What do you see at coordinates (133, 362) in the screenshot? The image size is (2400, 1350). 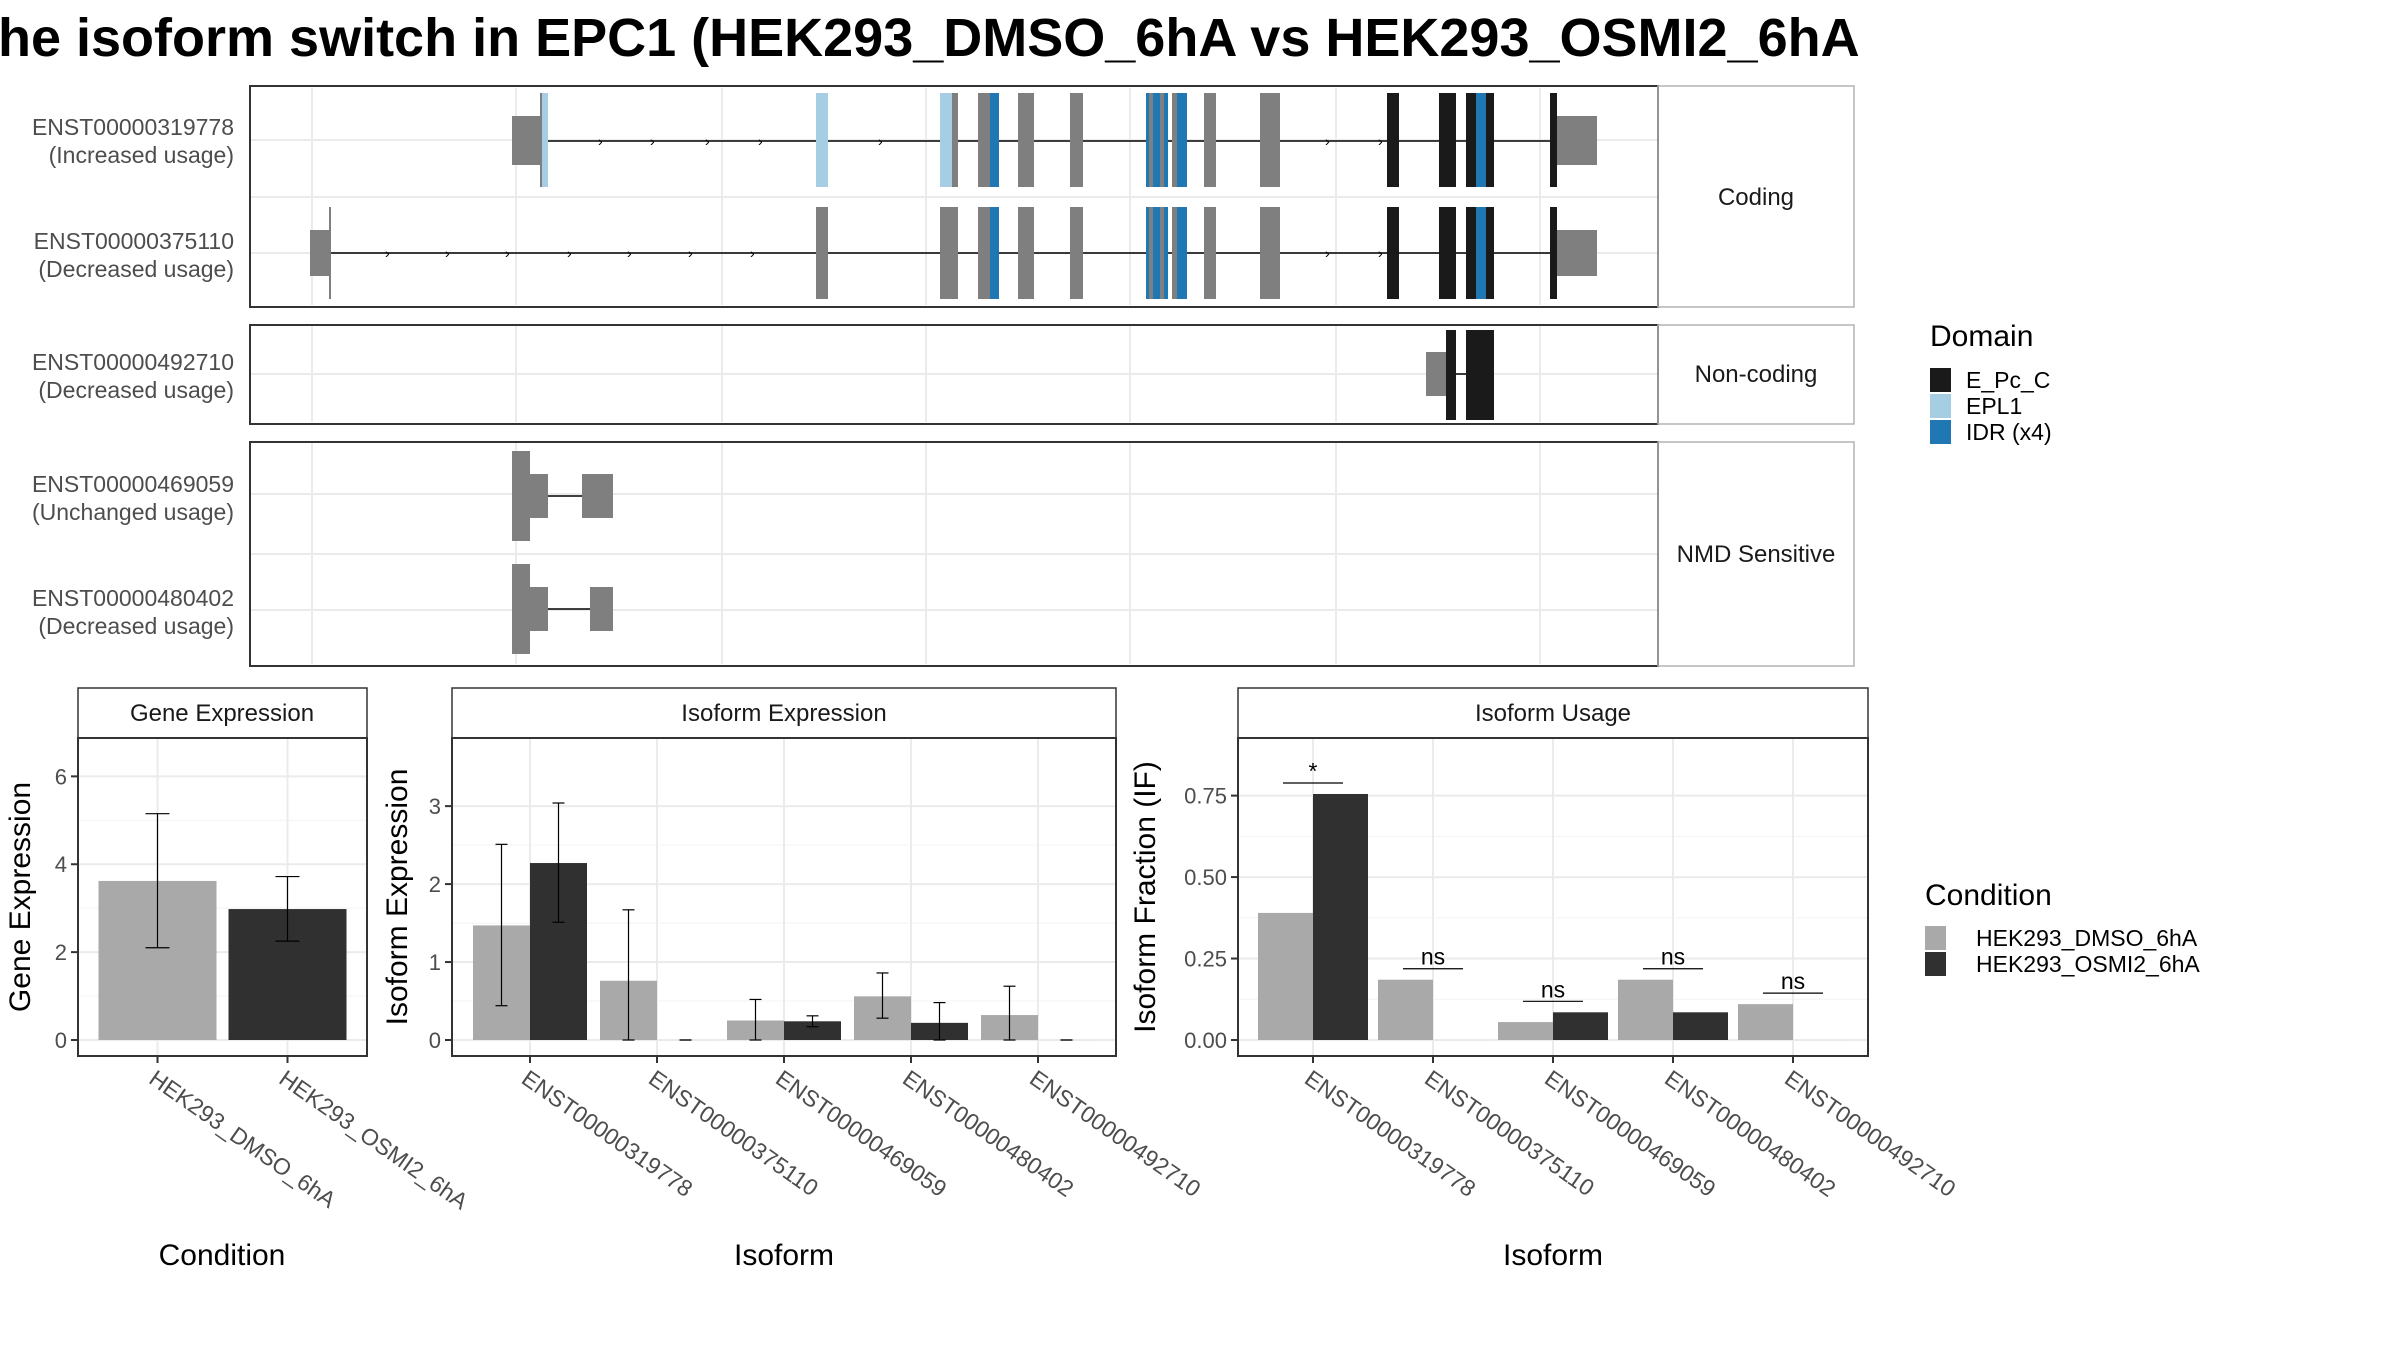 I see `transcript-id: ENST00000492710` at bounding box center [133, 362].